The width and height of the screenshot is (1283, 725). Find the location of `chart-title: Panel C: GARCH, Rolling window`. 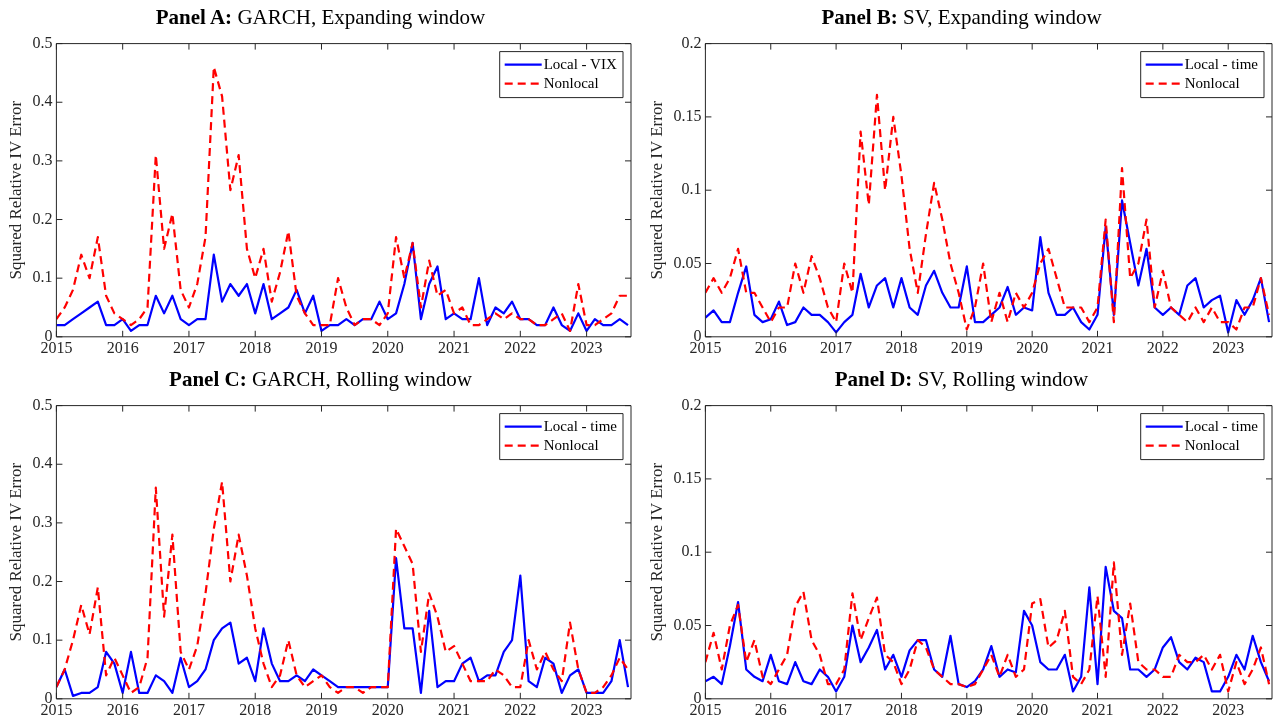

chart-title: Panel C: GARCH, Rolling window is located at coordinates (320, 379).